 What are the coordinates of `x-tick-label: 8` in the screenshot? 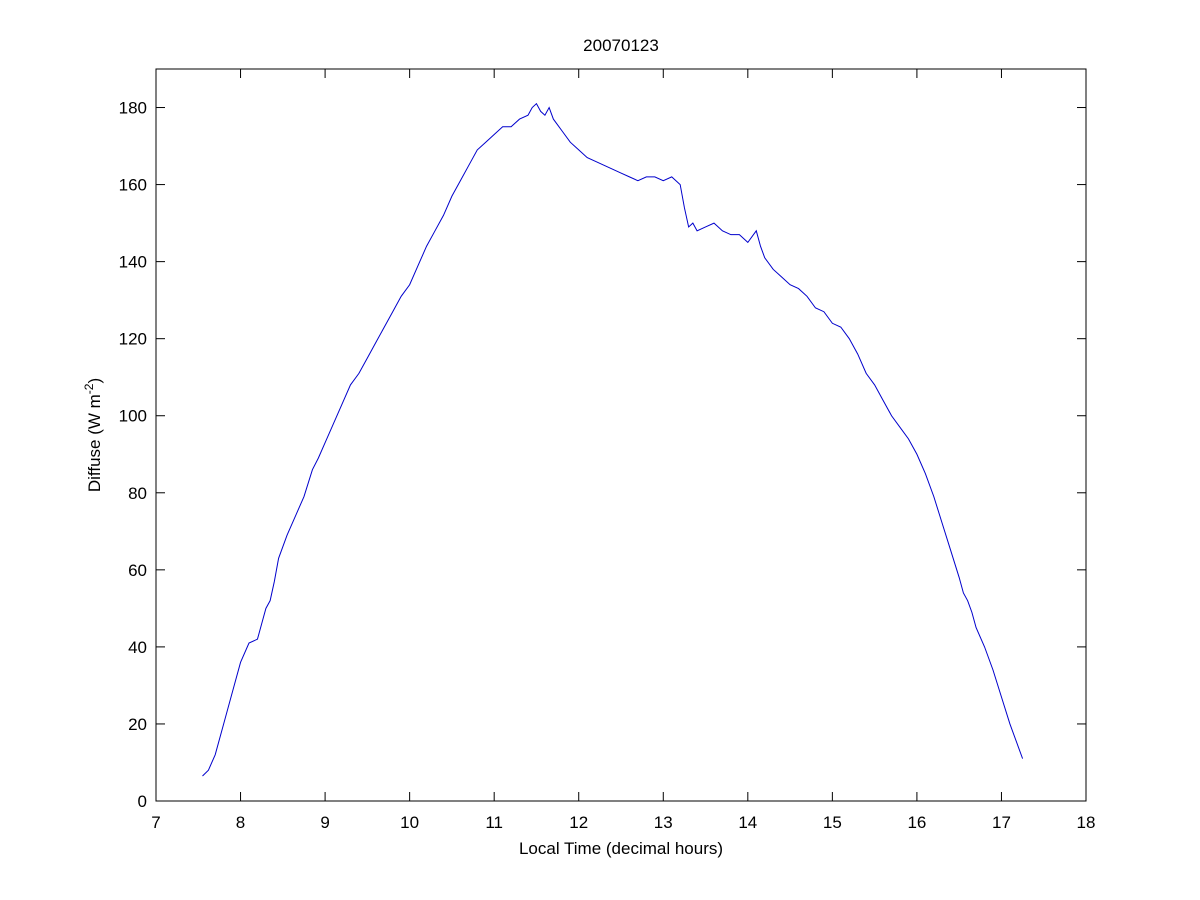 It's located at (240, 822).